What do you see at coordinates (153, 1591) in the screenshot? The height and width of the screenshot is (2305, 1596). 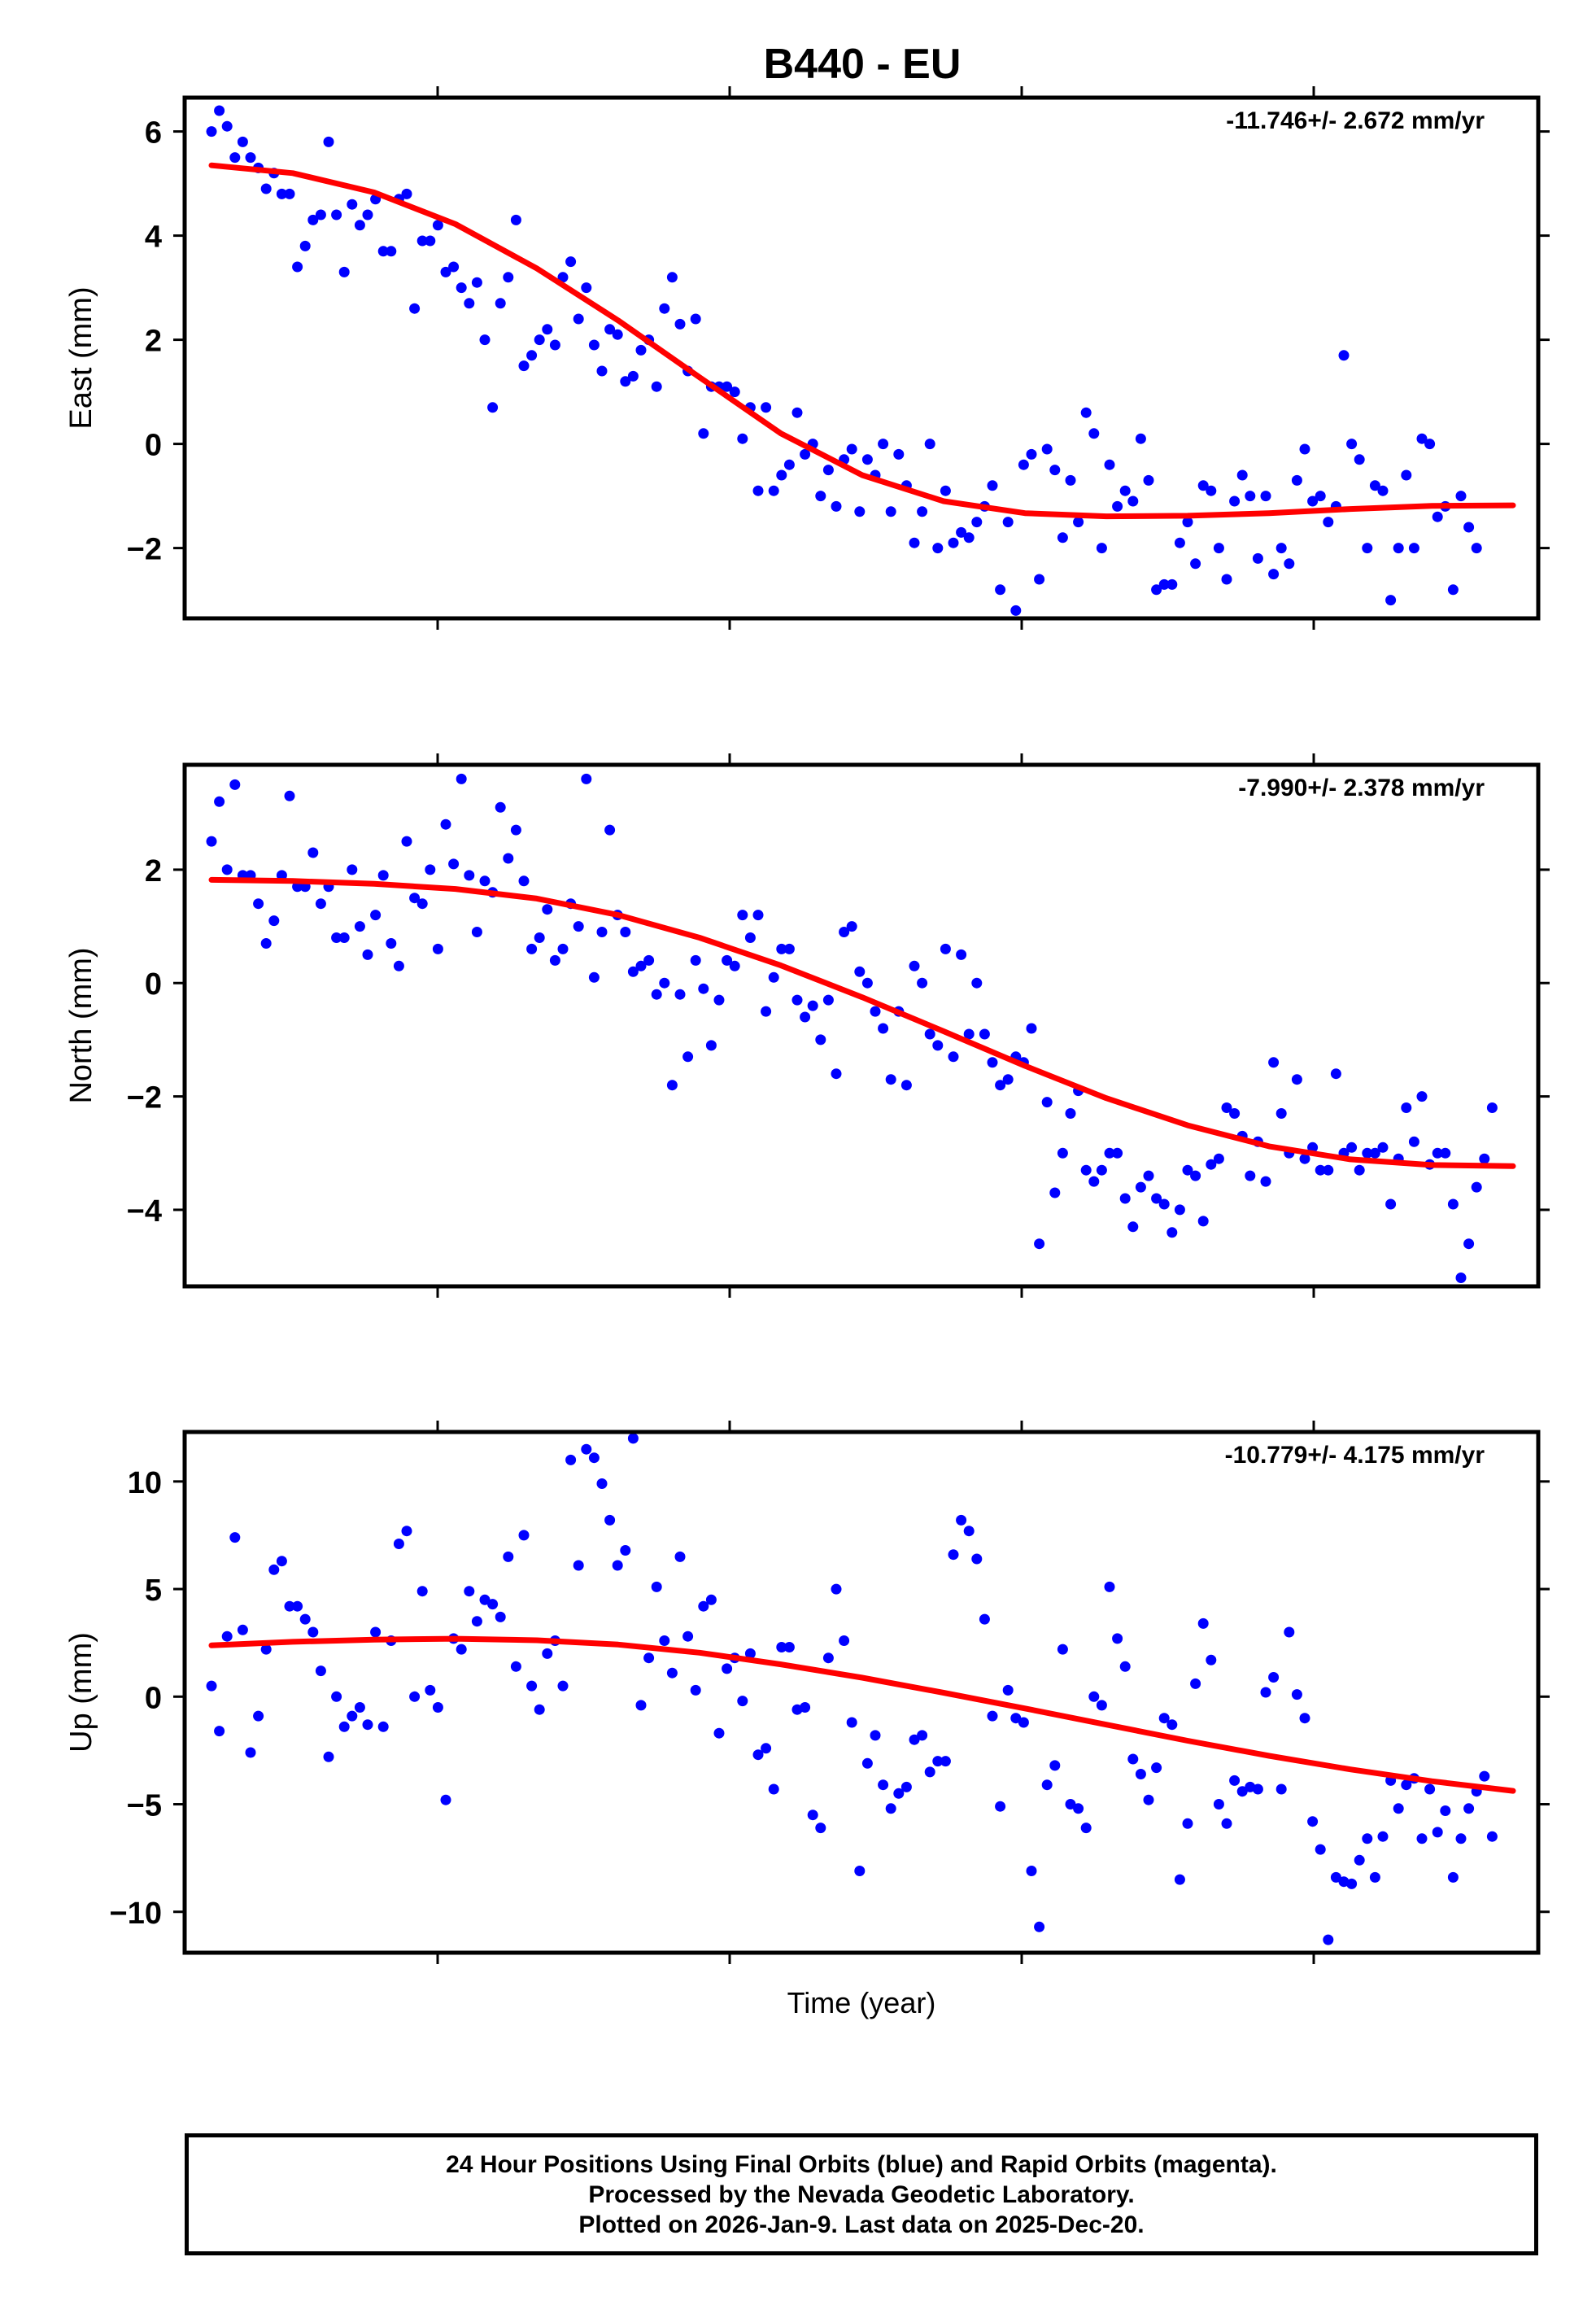 I see `y-tick-label: 5` at bounding box center [153, 1591].